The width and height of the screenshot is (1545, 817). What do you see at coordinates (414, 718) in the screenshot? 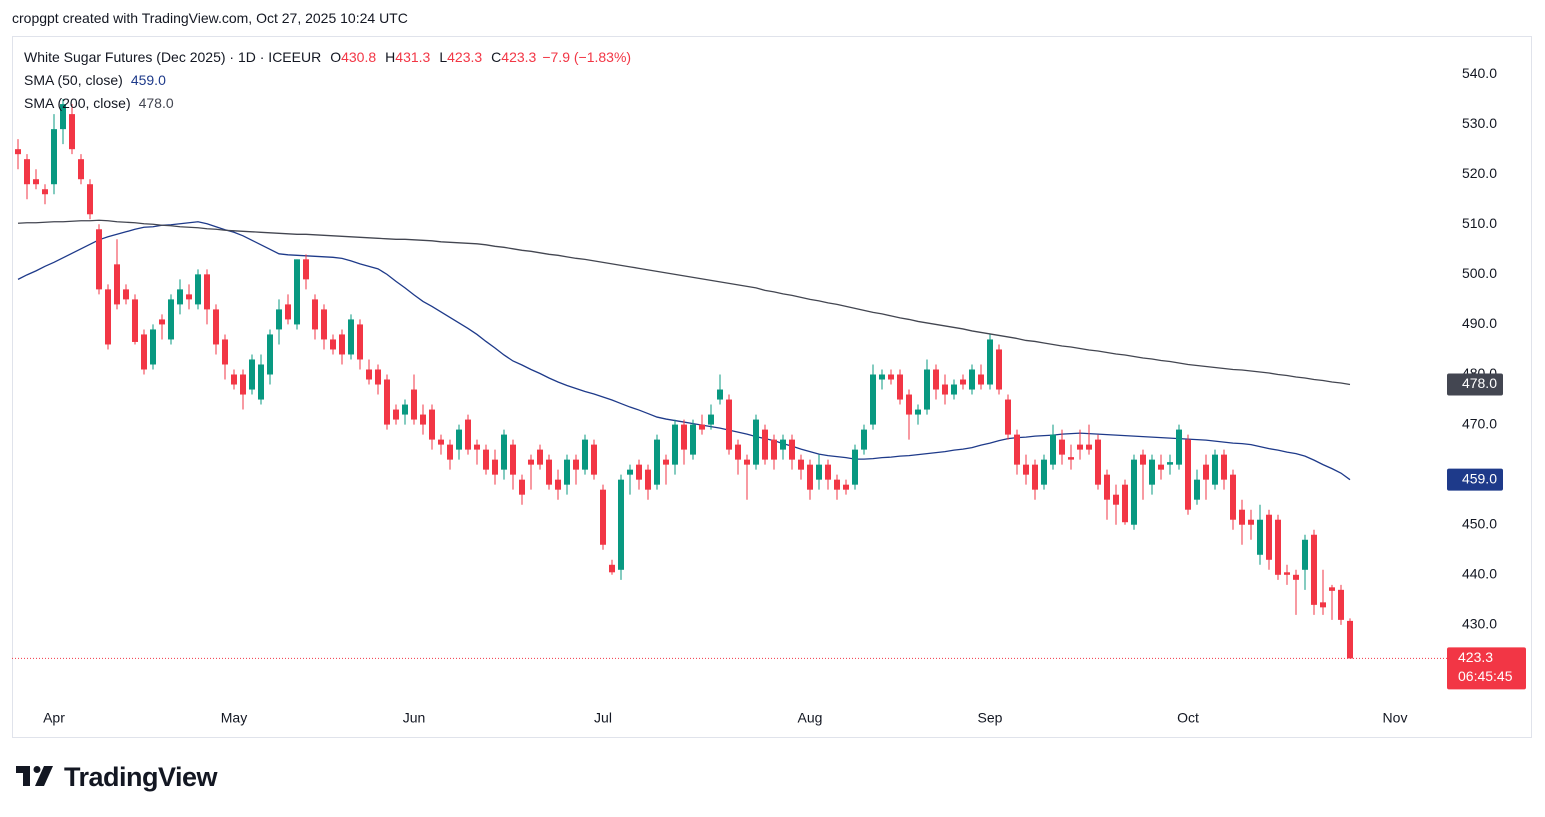
I see `x-tick-label: Jun` at bounding box center [414, 718].